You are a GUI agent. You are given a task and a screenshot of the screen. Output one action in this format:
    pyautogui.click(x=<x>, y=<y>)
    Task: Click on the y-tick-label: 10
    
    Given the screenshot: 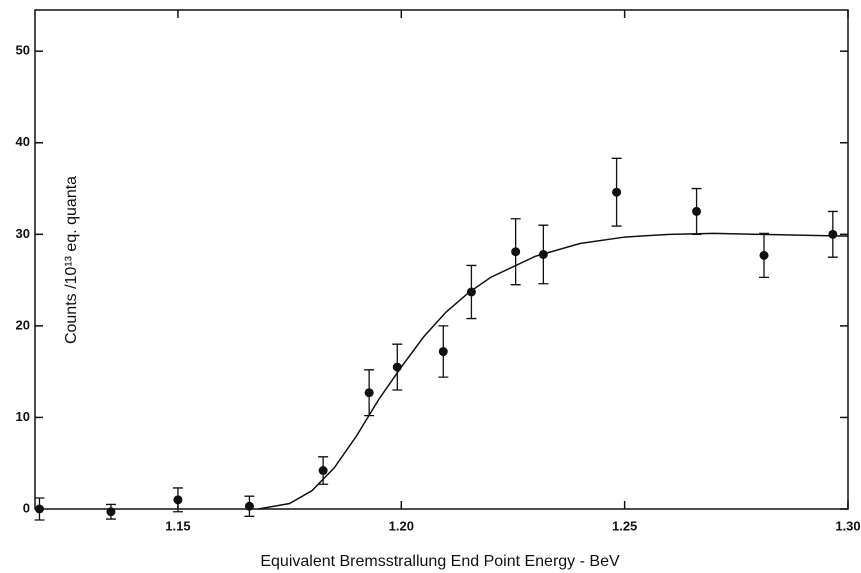 What is the action you would take?
    pyautogui.click(x=23, y=416)
    